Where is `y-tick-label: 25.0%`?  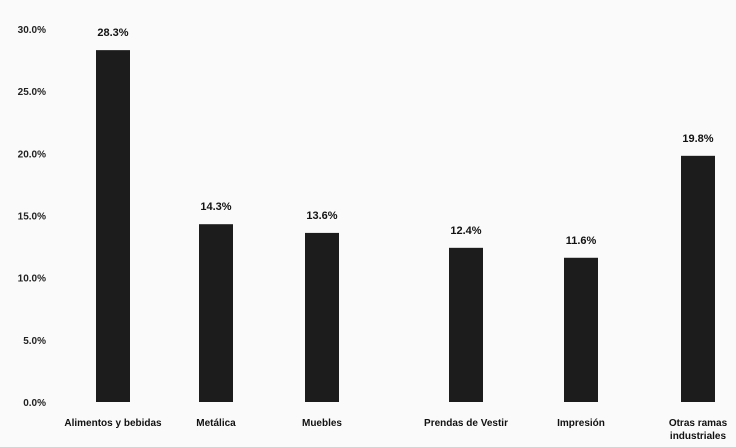
y-tick-label: 25.0% is located at coordinates (32, 92).